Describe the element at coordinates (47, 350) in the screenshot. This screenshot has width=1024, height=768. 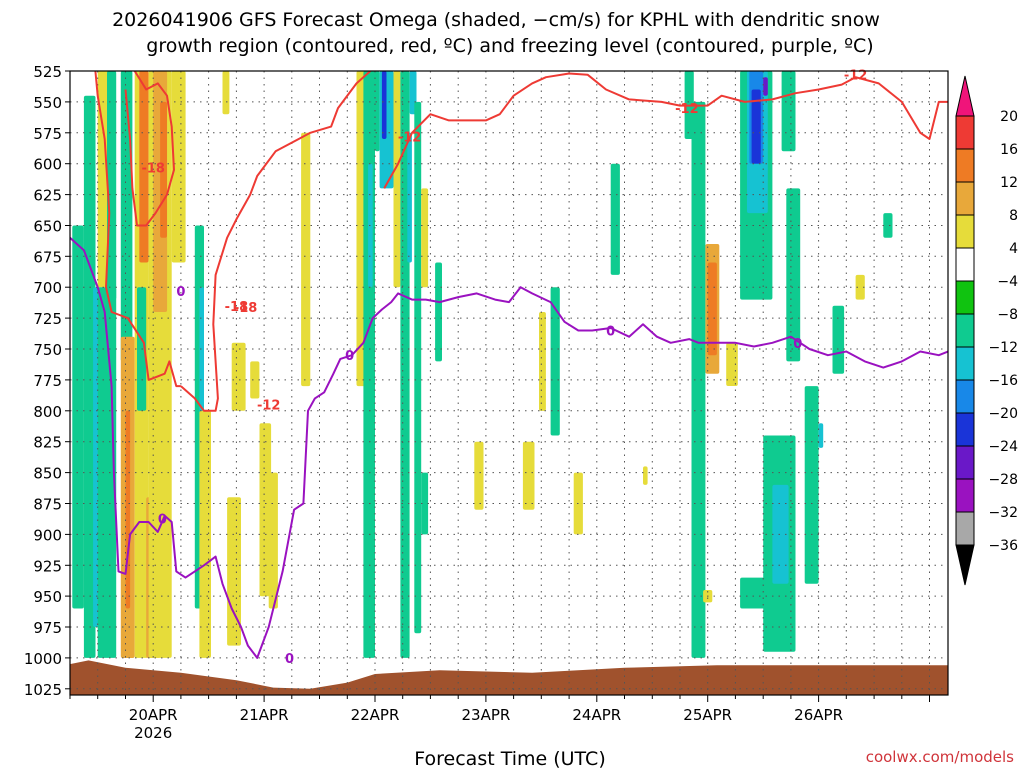
I see `y-tick-label-750: 750` at that location.